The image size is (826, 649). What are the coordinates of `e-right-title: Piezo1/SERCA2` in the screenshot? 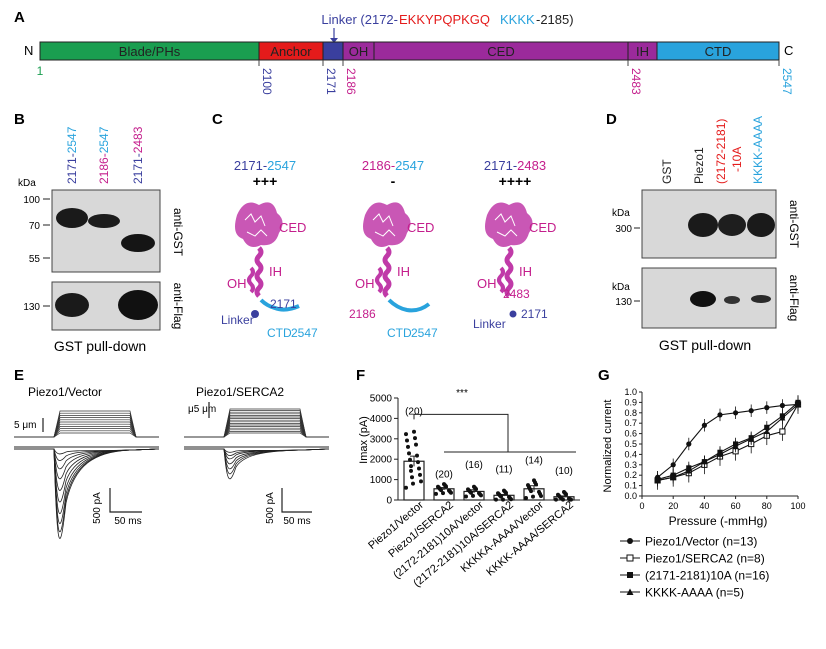 It's located at (240, 392).